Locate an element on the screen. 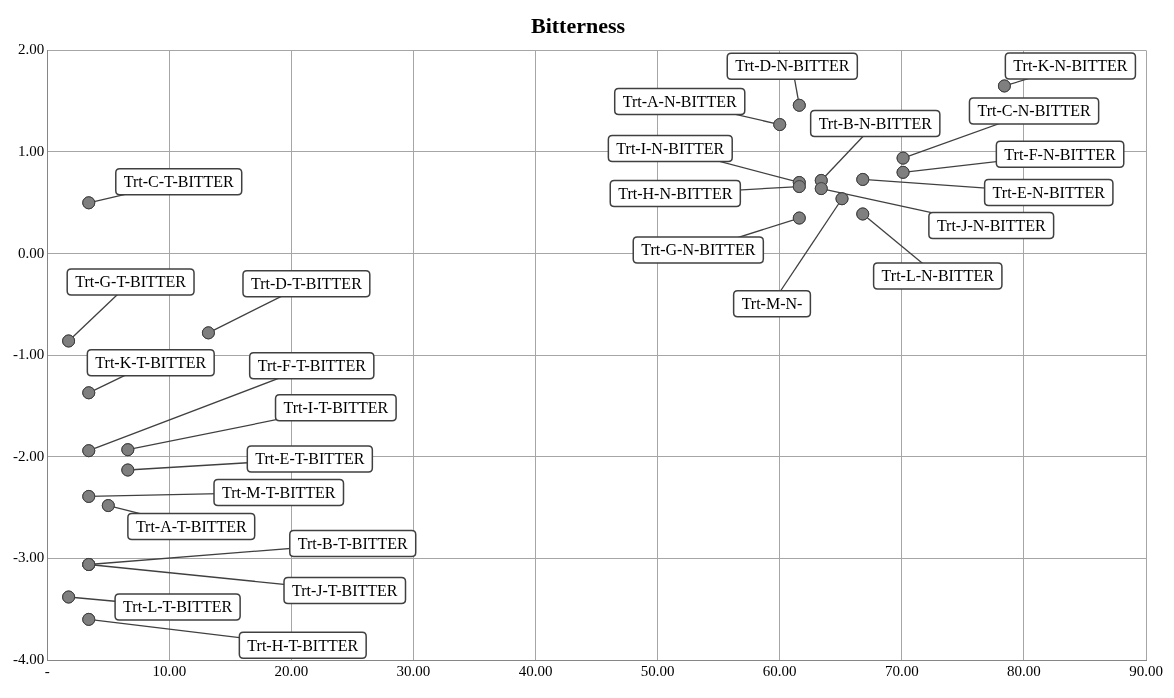 The height and width of the screenshot is (698, 1174). annotation: Trt-I-N-BITTER is located at coordinates (670, 148).